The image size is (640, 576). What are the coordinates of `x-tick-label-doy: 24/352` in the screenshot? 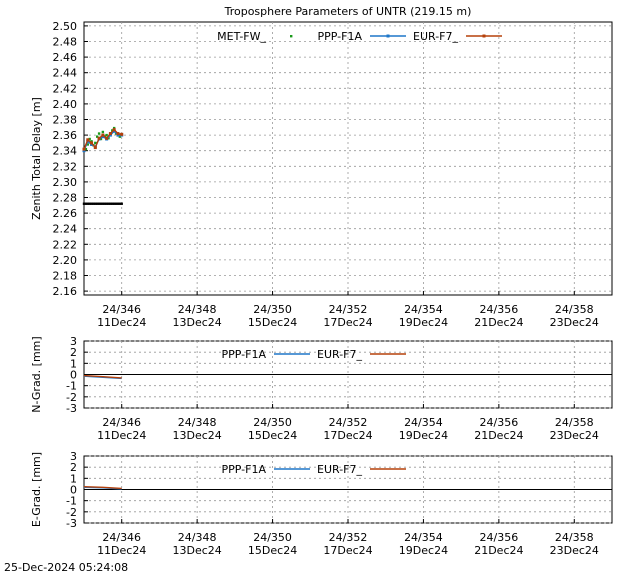 It's located at (348, 422).